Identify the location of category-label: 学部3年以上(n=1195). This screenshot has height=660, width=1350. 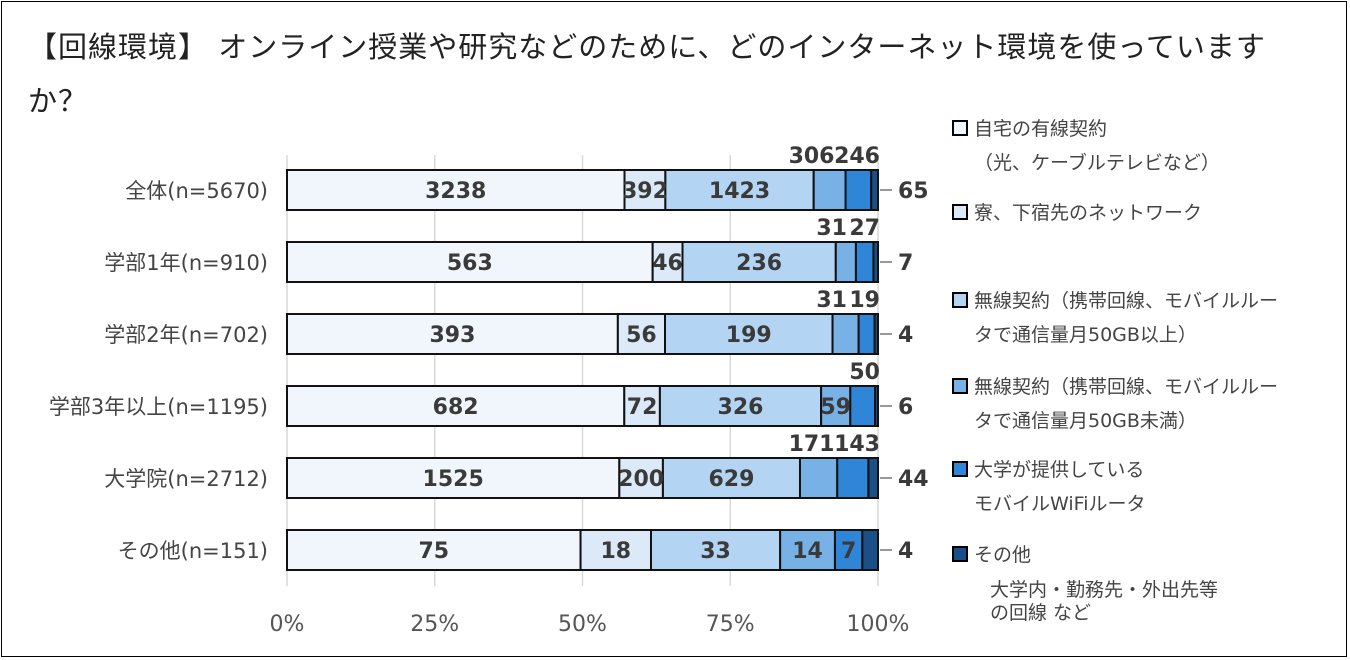
(158, 407).